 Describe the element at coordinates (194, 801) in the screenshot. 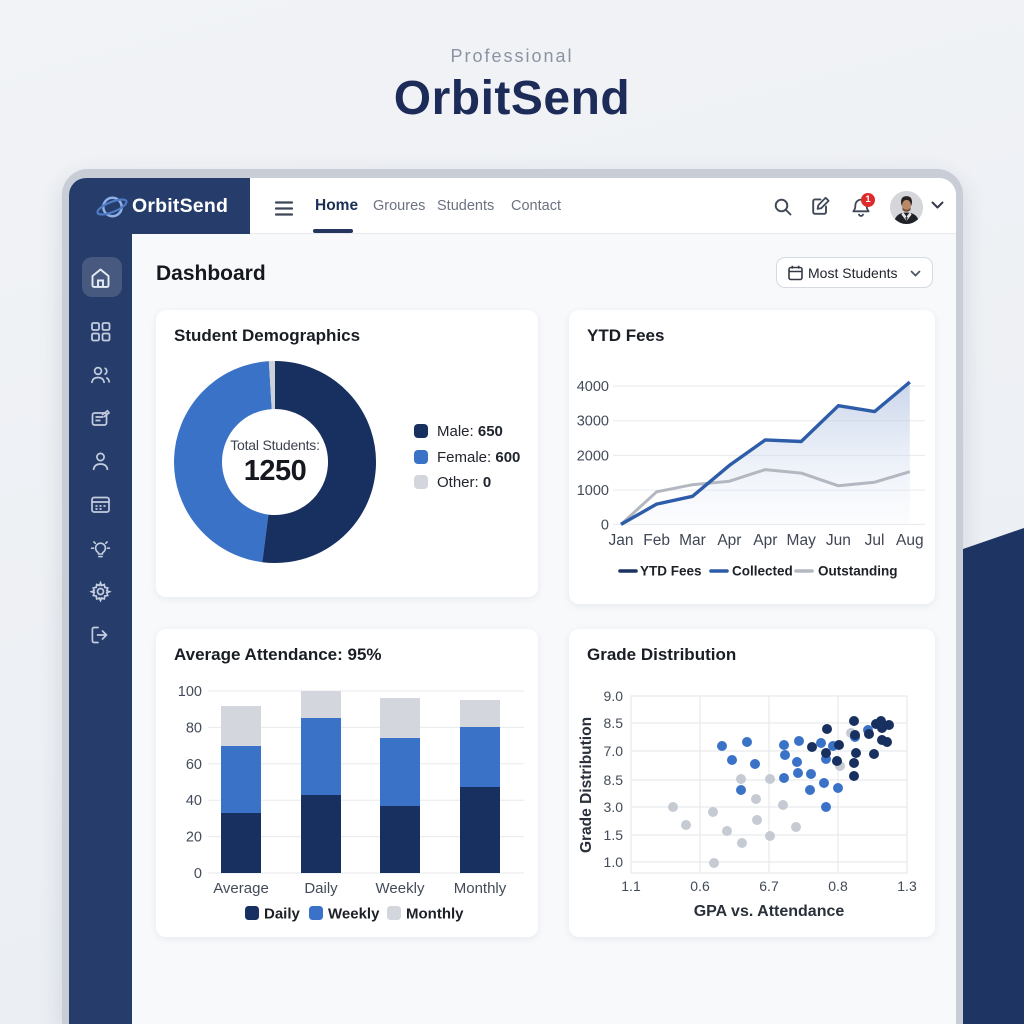

I see `svg-text: 40` at that location.